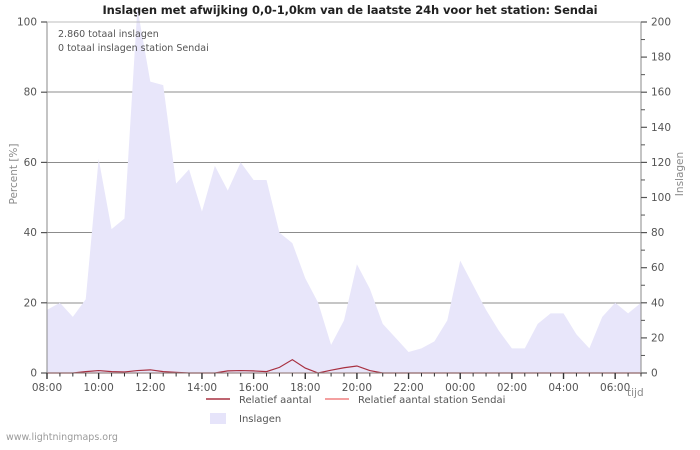 The height and width of the screenshot is (450, 700). I want to click on svg-text: 08:00, so click(47, 388).